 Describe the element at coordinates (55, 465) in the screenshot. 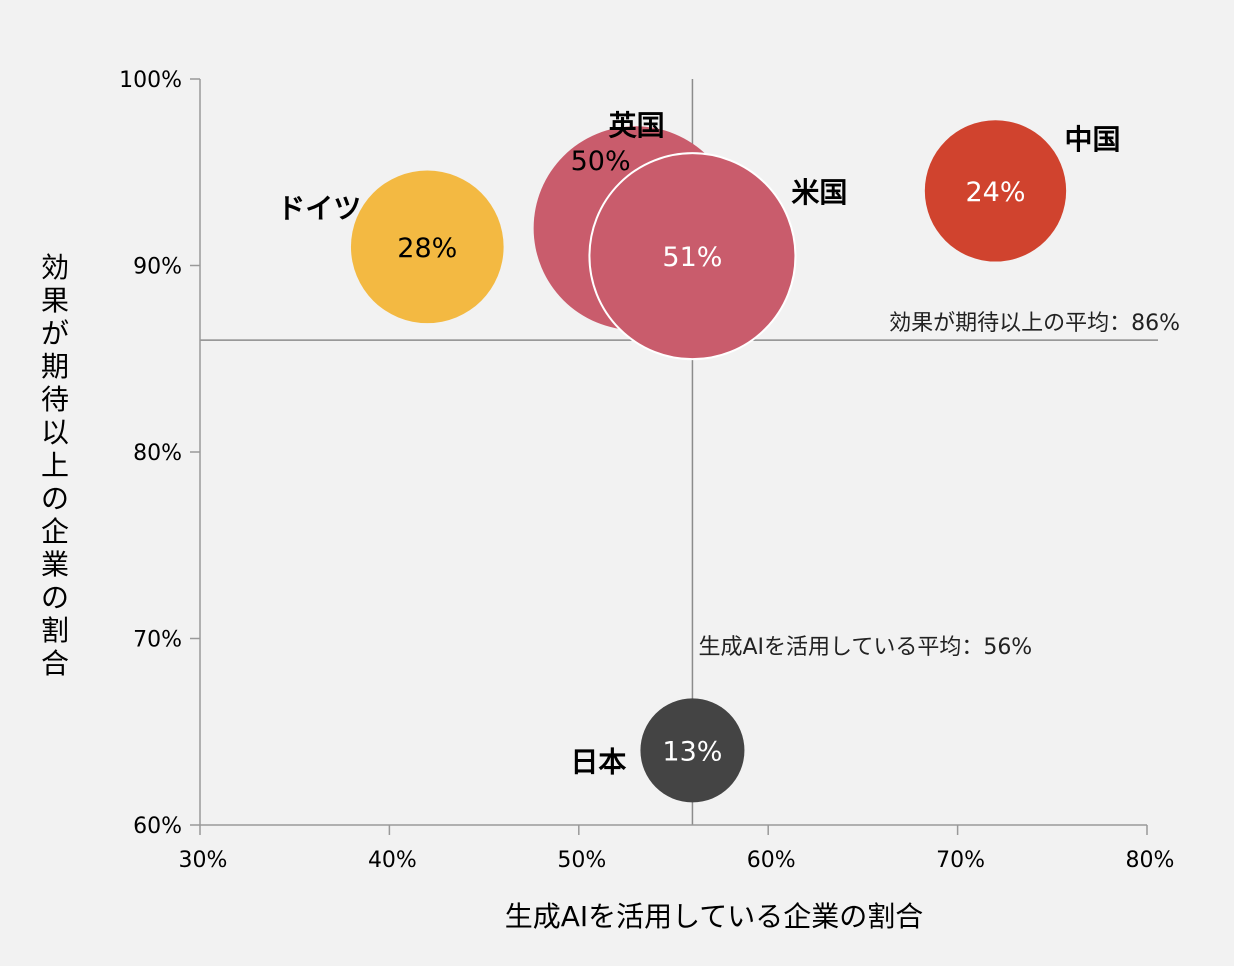

I see `y-axis-title: 効果が期待以上の企業の割合` at that location.